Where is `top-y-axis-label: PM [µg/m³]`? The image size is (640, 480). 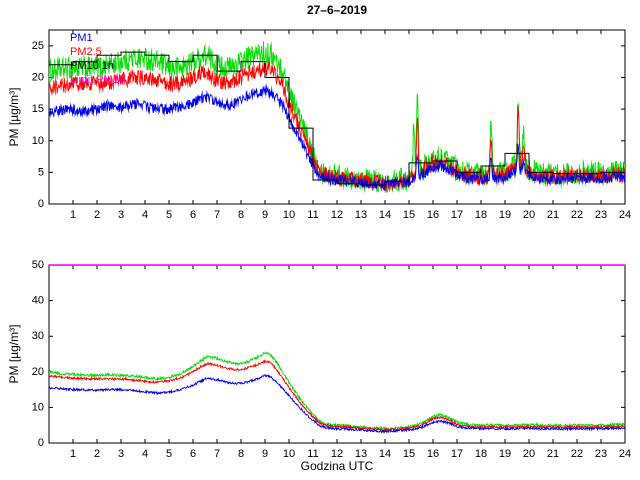
top-y-axis-label: PM [µg/m³] is located at coordinates (14, 117).